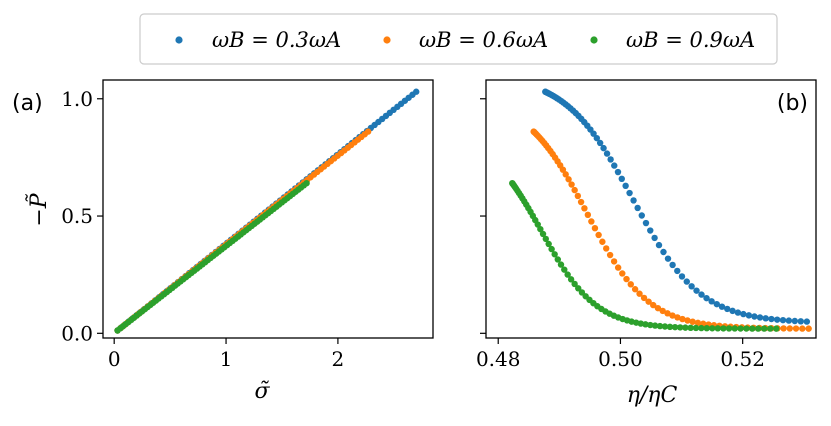  I want to click on panel-a-ytick-label: 0.0, so click(77, 333).